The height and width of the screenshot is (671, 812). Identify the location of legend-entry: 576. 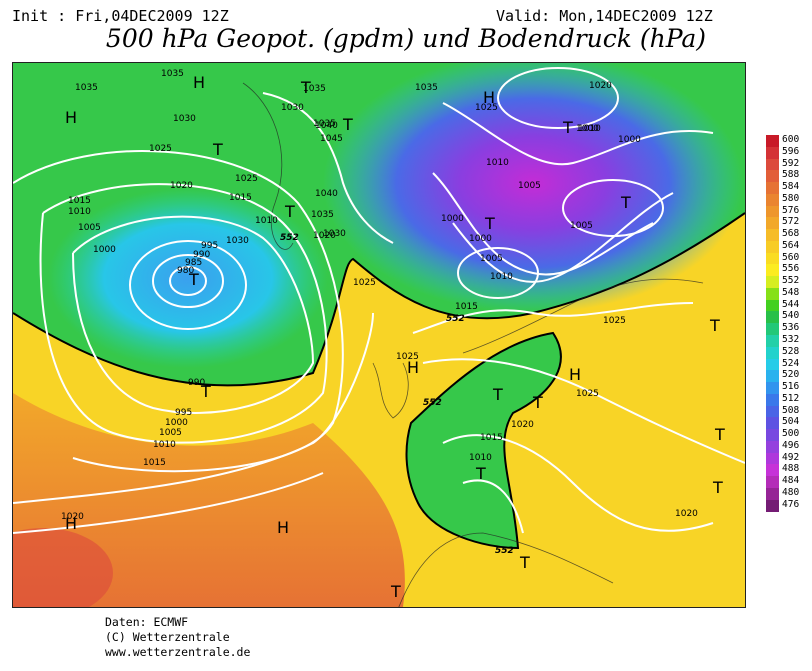
(788, 211).